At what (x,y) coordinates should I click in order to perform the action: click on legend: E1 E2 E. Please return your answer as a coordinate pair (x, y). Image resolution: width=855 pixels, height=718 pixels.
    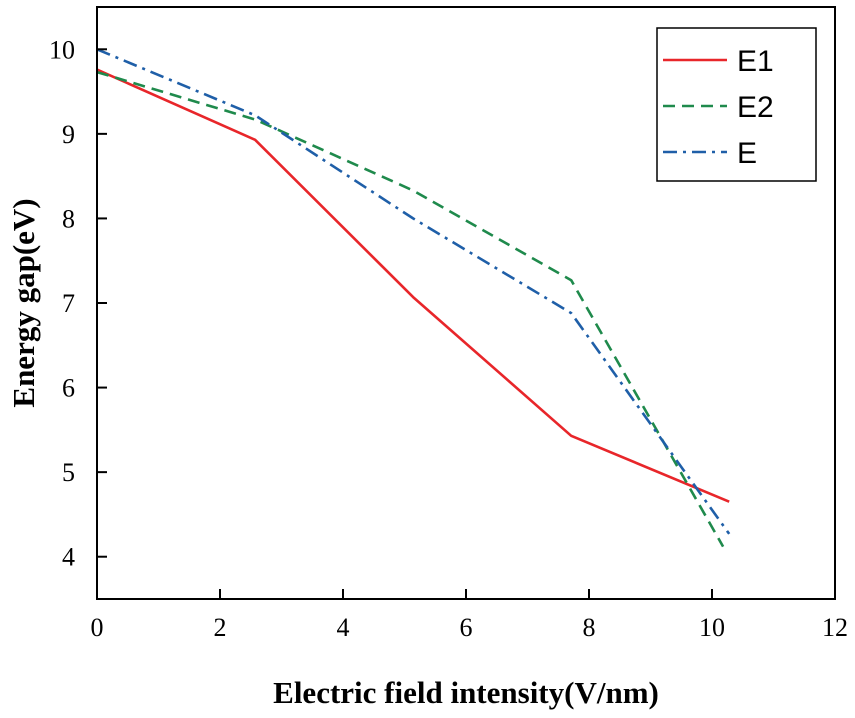
    Looking at the image, I should click on (736, 104).